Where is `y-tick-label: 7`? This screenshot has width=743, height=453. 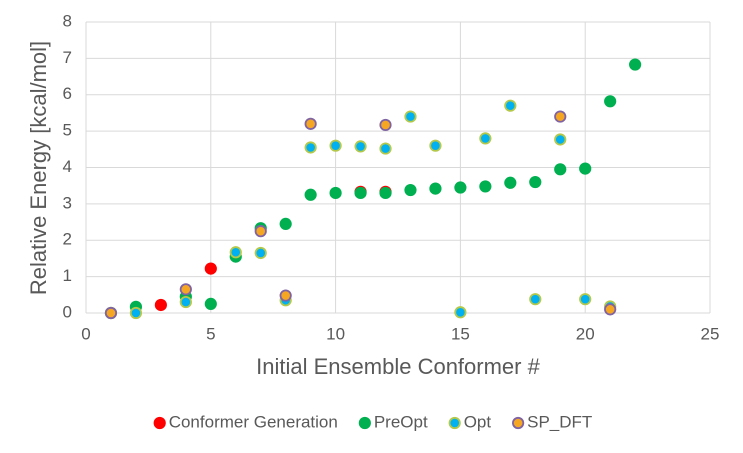
y-tick-label: 7 is located at coordinates (67, 57).